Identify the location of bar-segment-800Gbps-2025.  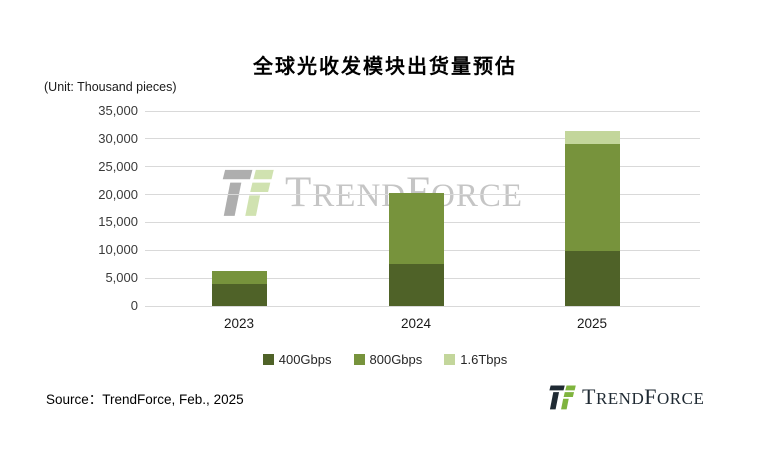
(592, 197).